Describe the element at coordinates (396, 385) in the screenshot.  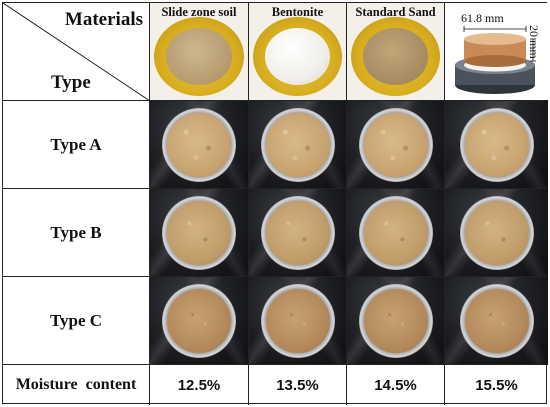
I see `moisture-value: 14.5%` at that location.